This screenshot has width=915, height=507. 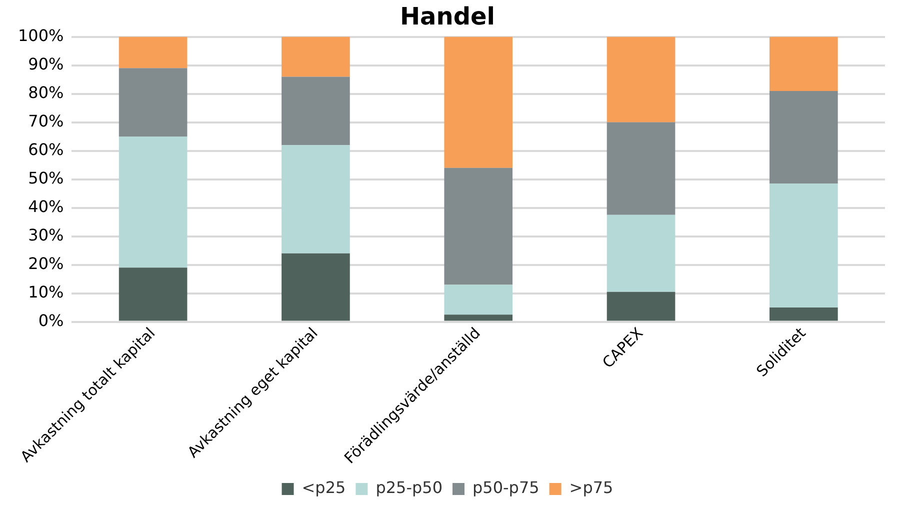 What do you see at coordinates (409, 488) in the screenshot?
I see `legend-label: p25-p50` at bounding box center [409, 488].